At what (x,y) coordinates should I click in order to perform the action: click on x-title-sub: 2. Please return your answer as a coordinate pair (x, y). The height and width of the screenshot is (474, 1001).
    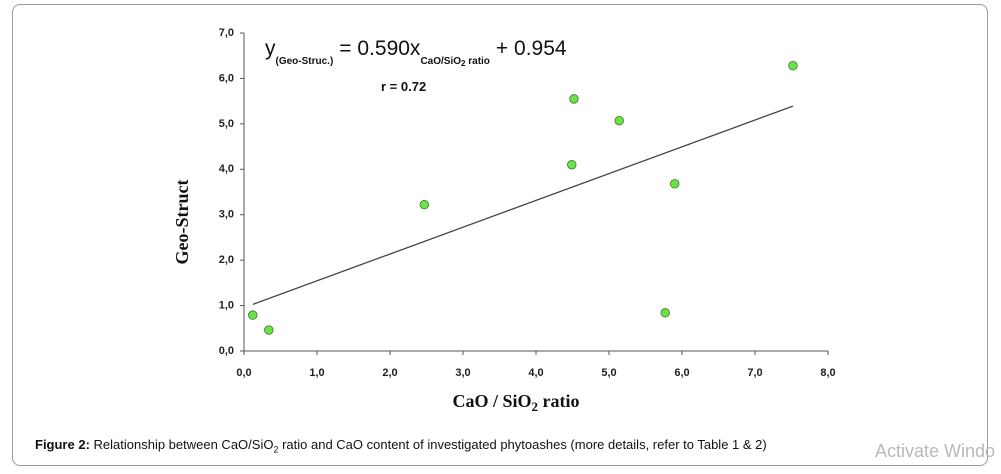
    Looking at the image, I should click on (535, 406).